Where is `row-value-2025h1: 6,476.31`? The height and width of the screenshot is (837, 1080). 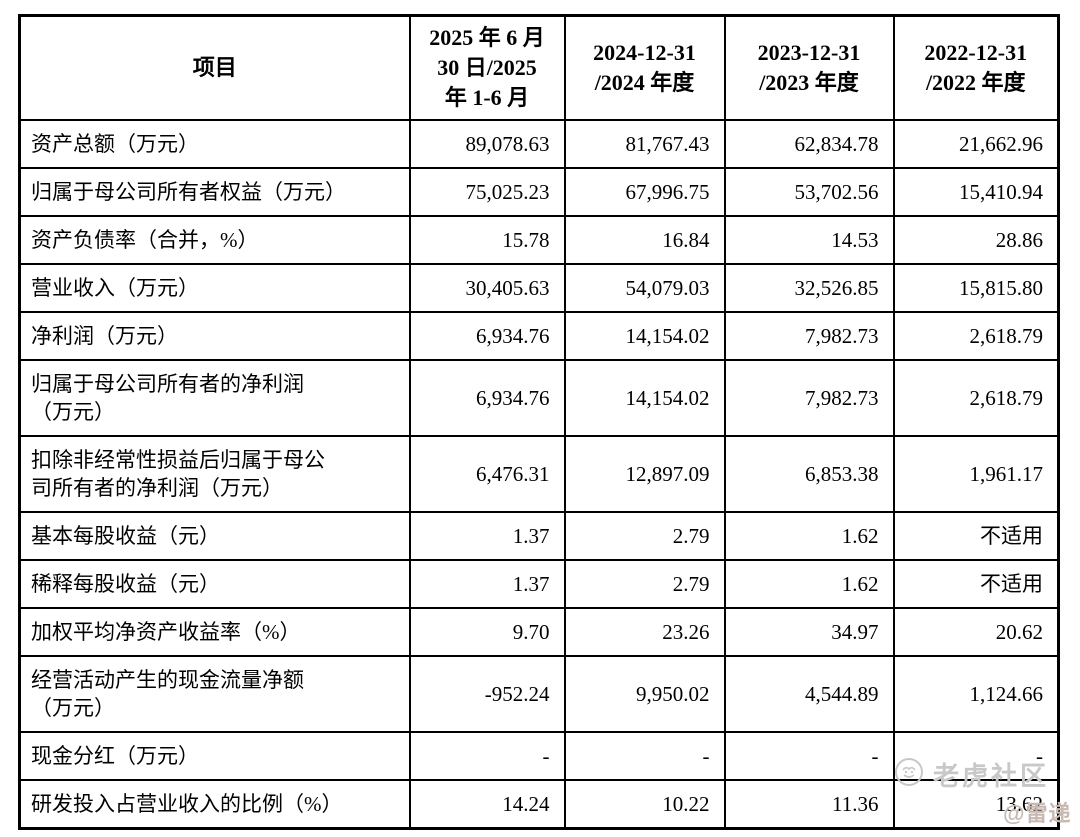 row-value-2025h1: 6,476.31 is located at coordinates (487, 474).